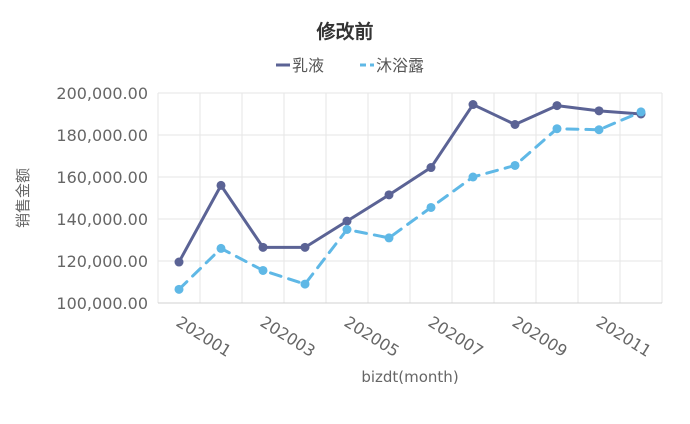  I want to click on x-tick-label: 202001, so click(204, 336).